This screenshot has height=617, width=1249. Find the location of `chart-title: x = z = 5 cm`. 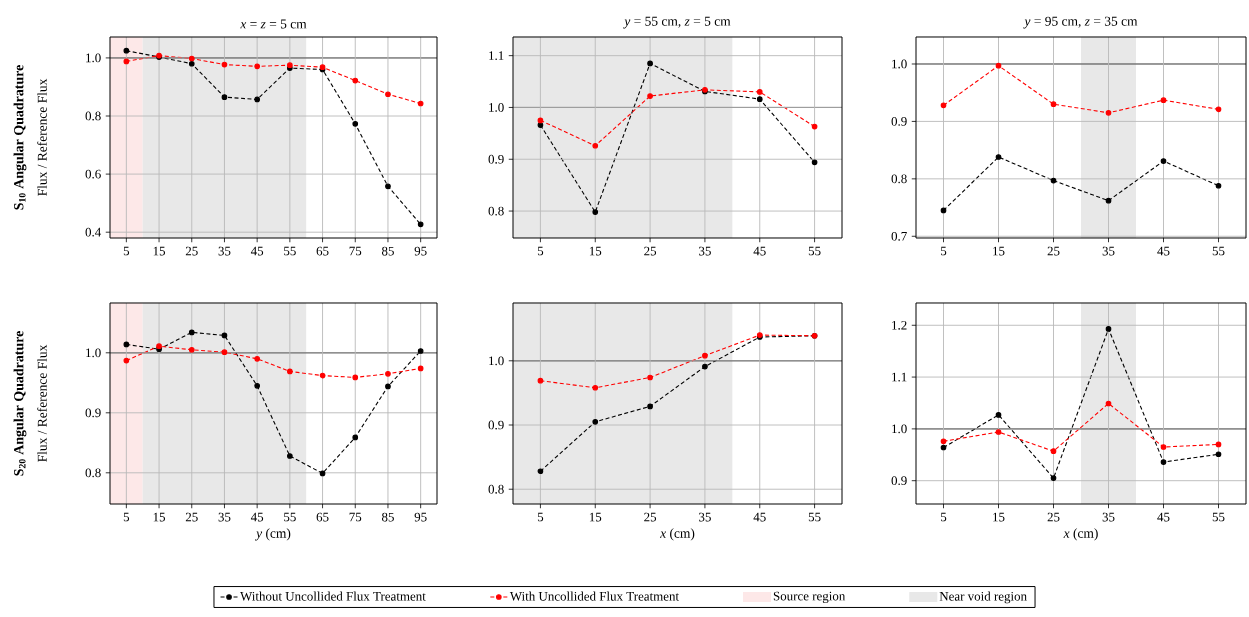

chart-title: x = z = 5 cm is located at coordinates (273, 24).